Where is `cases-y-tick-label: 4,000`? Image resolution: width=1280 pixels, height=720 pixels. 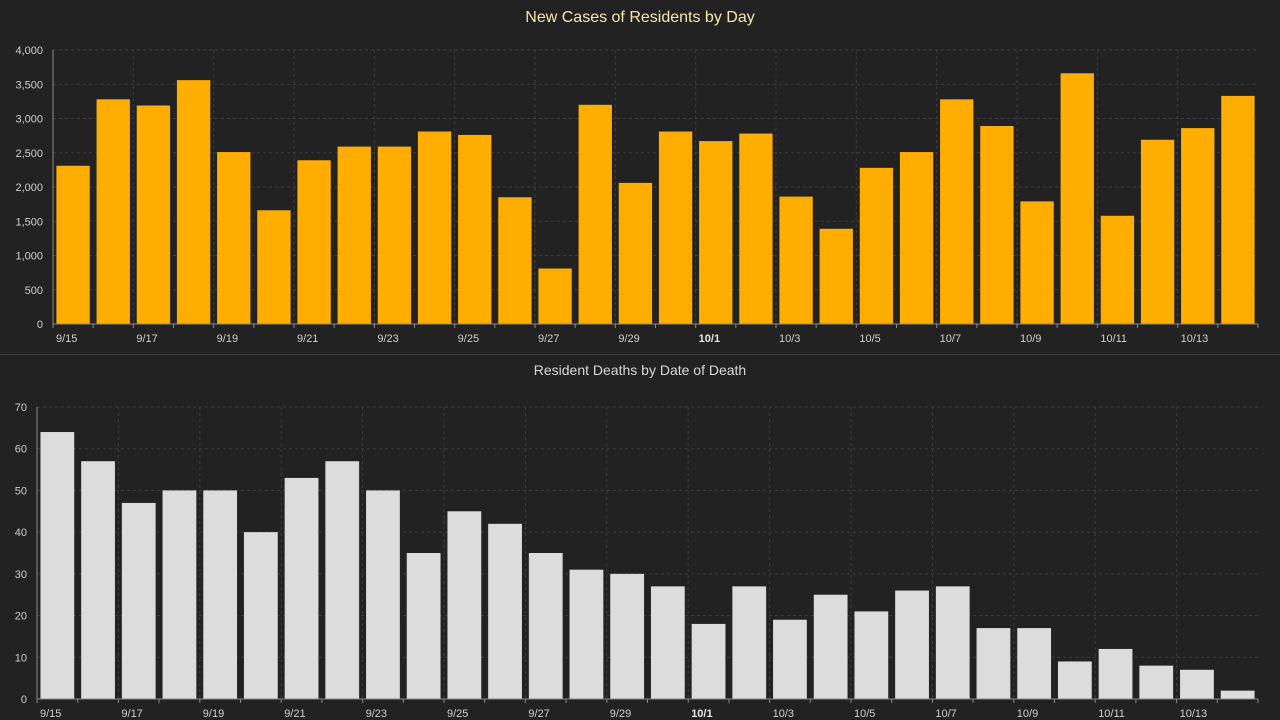
cases-y-tick-label: 4,000 is located at coordinates (29, 51).